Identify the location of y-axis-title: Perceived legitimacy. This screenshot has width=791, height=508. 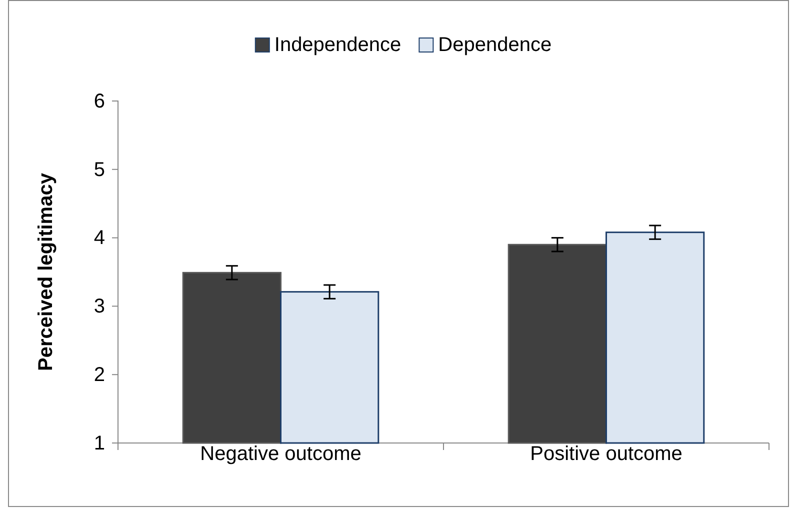
(46, 271).